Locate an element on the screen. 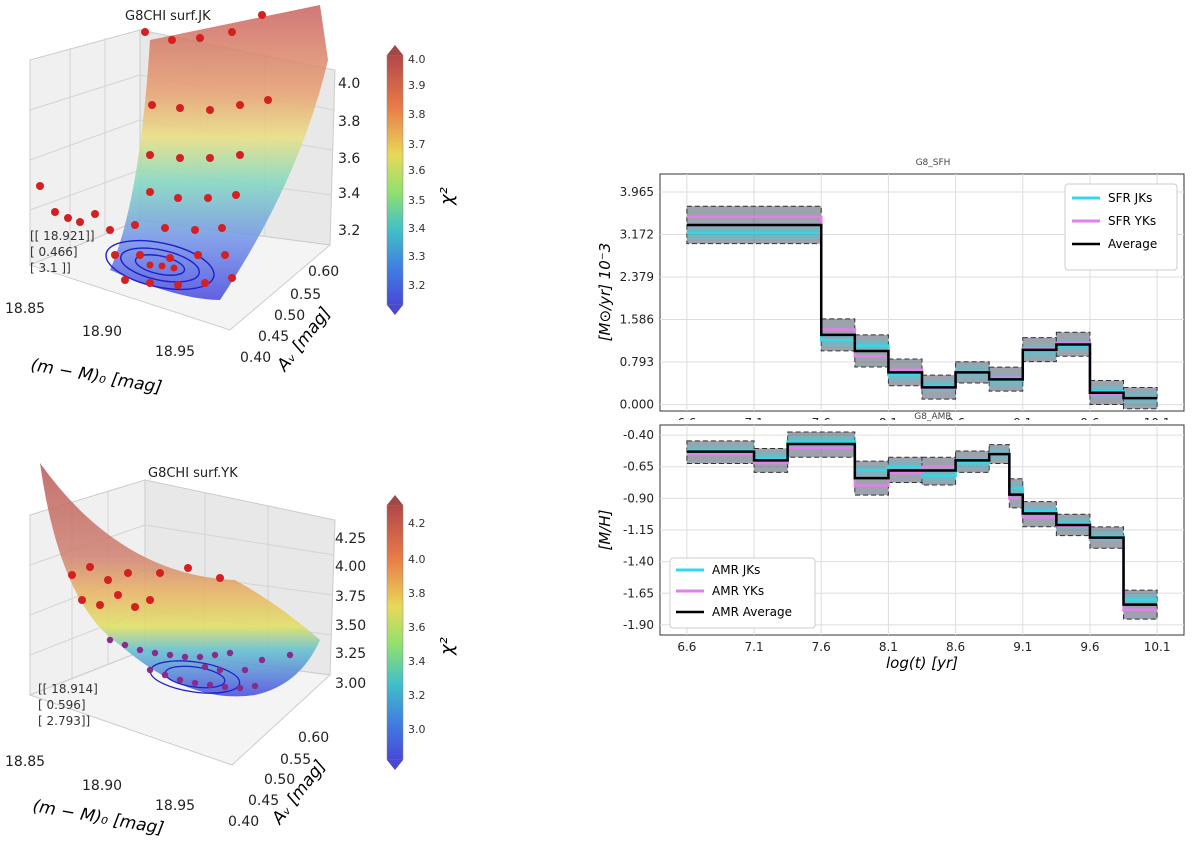  y-tick-label: 0.793 is located at coordinates (637, 362).